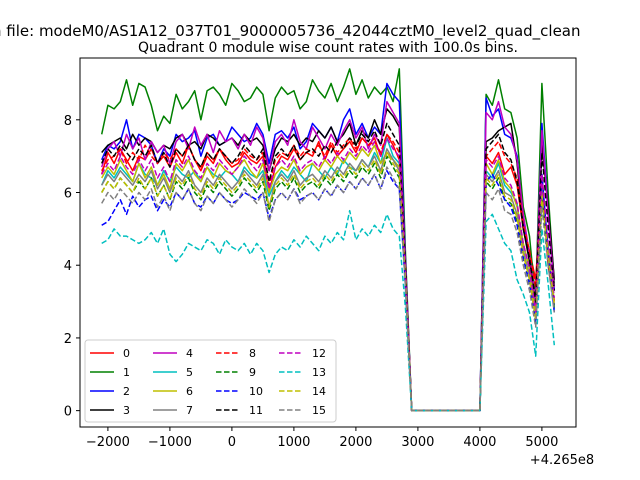 This screenshot has width=640, height=480. Describe the element at coordinates (479, 442) in the screenshot. I see `x-tick-label: 4000` at that location.